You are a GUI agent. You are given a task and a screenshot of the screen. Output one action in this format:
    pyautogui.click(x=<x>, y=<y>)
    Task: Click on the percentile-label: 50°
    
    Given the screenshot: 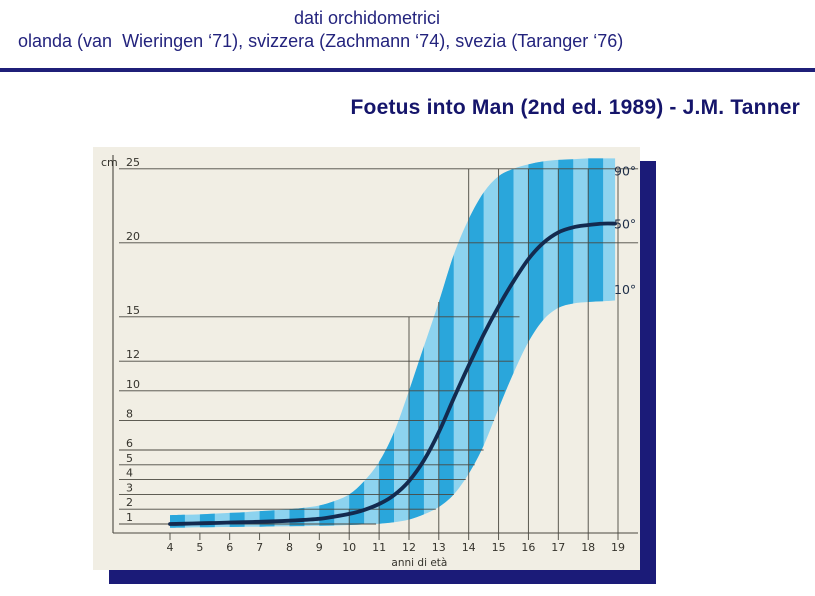 What is the action you would take?
    pyautogui.click(x=625, y=224)
    